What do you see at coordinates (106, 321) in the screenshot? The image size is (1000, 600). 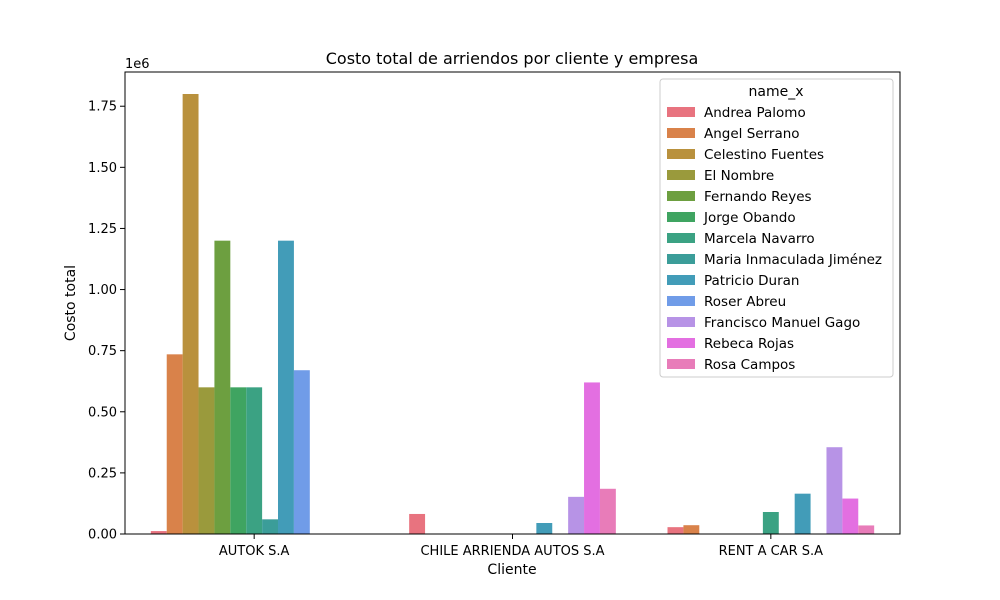 I see `y-axis: 0.00 0.25 0.50 0.75 1.00 1.25 1.50 1.75` at bounding box center [106, 321].